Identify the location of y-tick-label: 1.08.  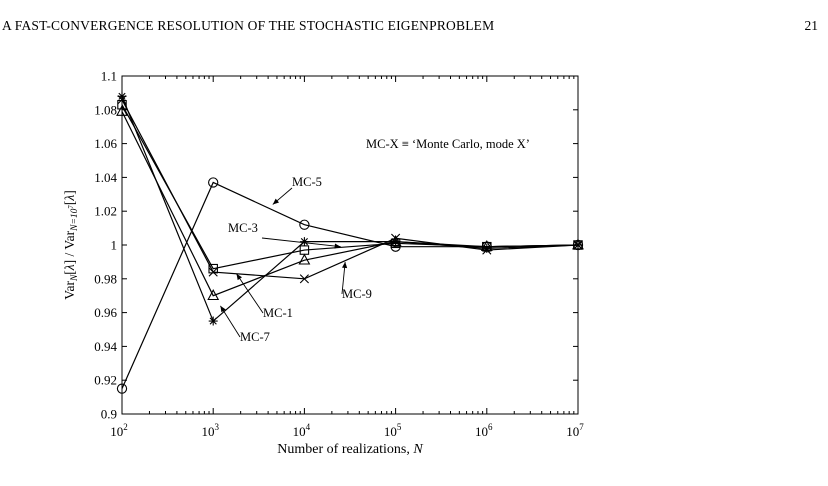
(105, 109).